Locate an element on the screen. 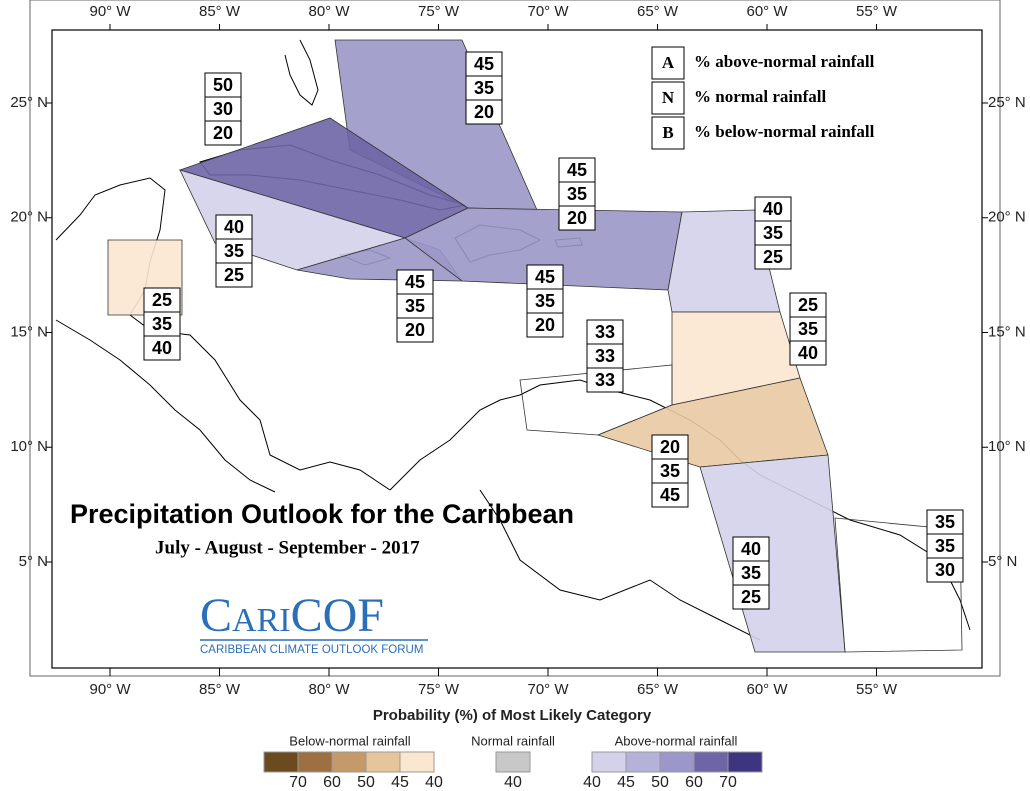 The width and height of the screenshot is (1030, 791). lon-label-bottom: 55° W is located at coordinates (877, 689).